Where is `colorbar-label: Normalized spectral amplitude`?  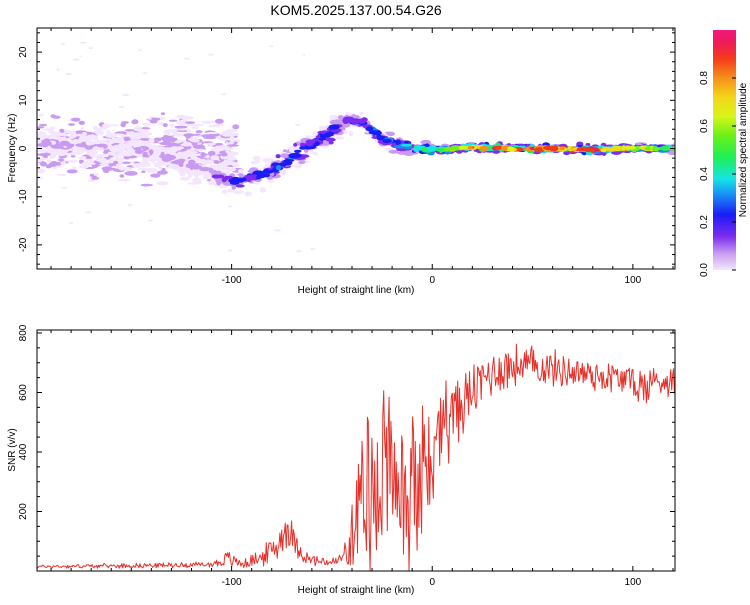
colorbar-label: Normalized spectral amplitude is located at coordinates (743, 149).